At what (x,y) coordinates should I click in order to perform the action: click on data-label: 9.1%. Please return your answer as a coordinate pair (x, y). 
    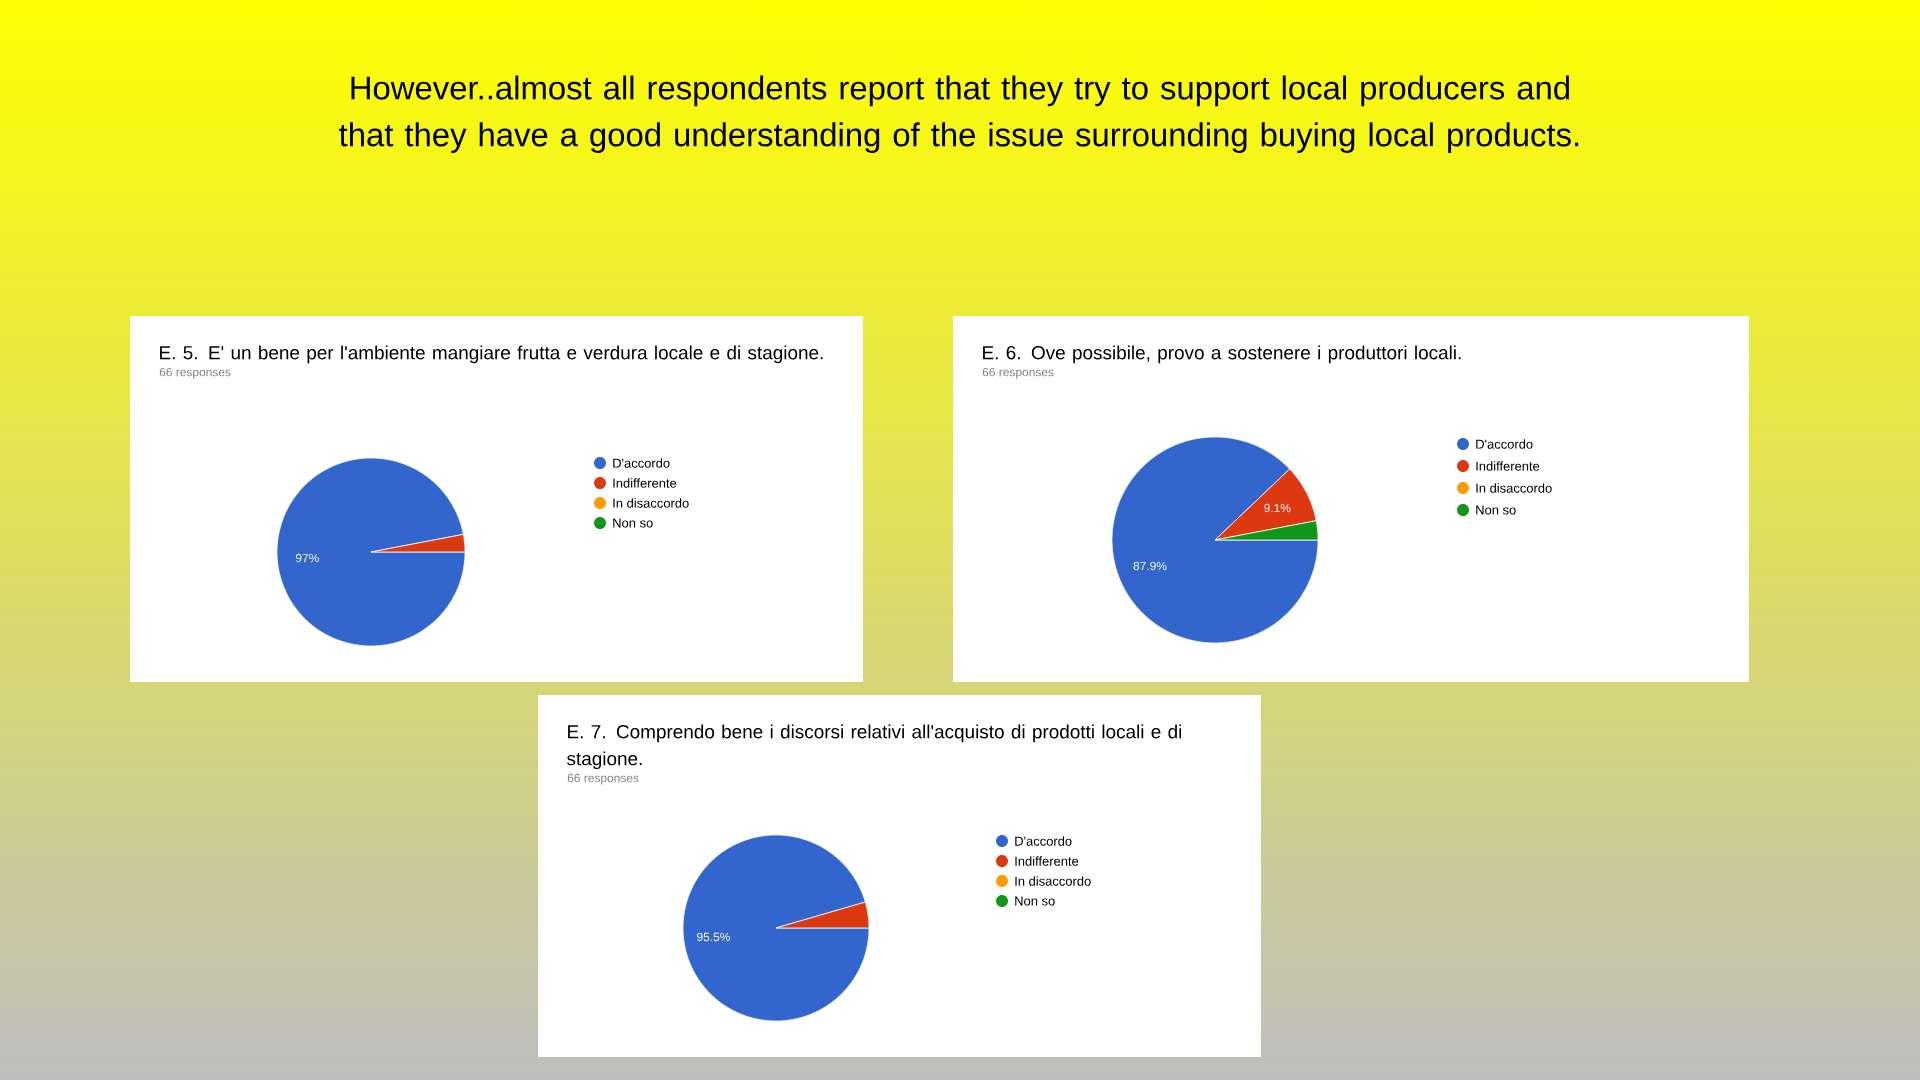
    Looking at the image, I should click on (1277, 508).